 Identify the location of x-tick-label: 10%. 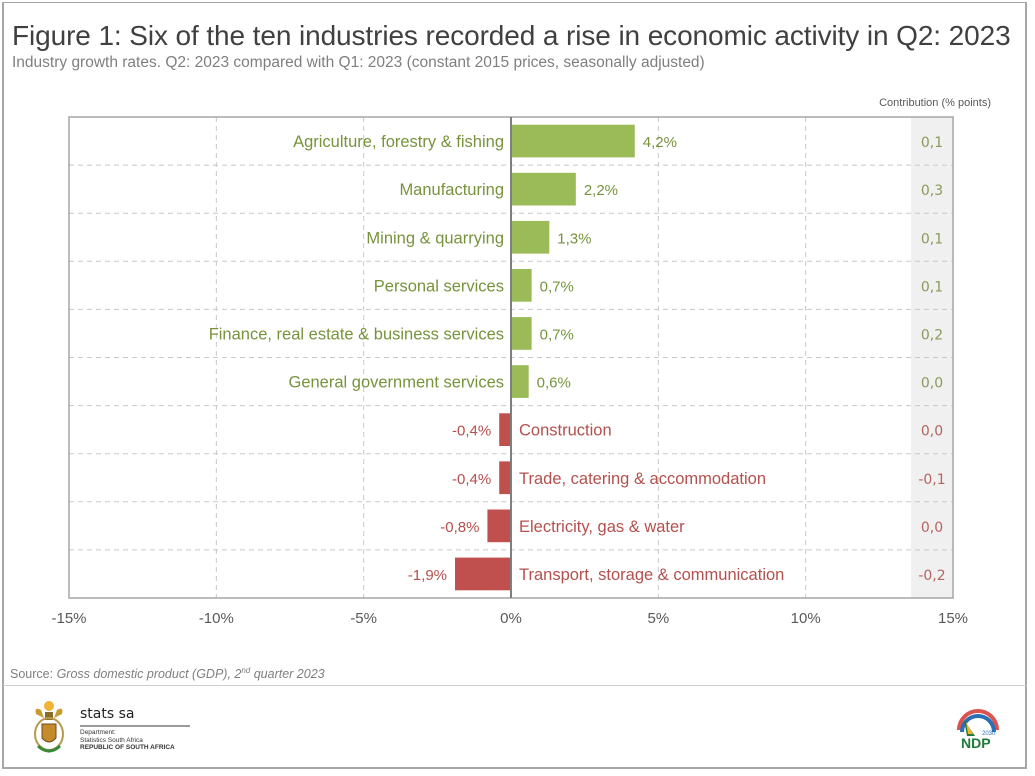
(806, 618).